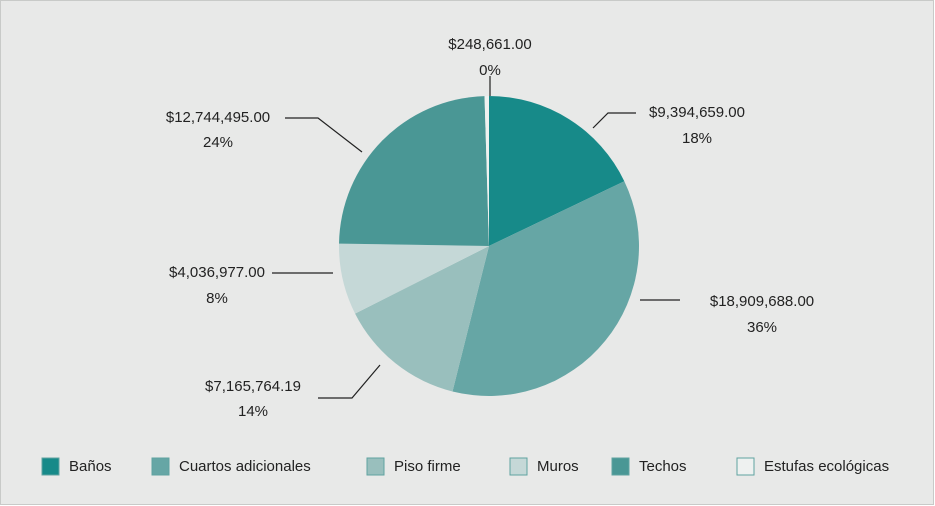  What do you see at coordinates (558, 466) in the screenshot?
I see `legend-label: Muros` at bounding box center [558, 466].